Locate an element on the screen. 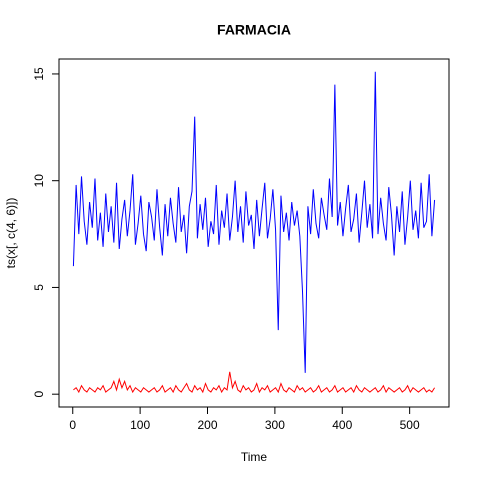 The width and height of the screenshot is (480, 480). y-axis-label: ts(x[, c(4, 6)]) is located at coordinates (11, 233).